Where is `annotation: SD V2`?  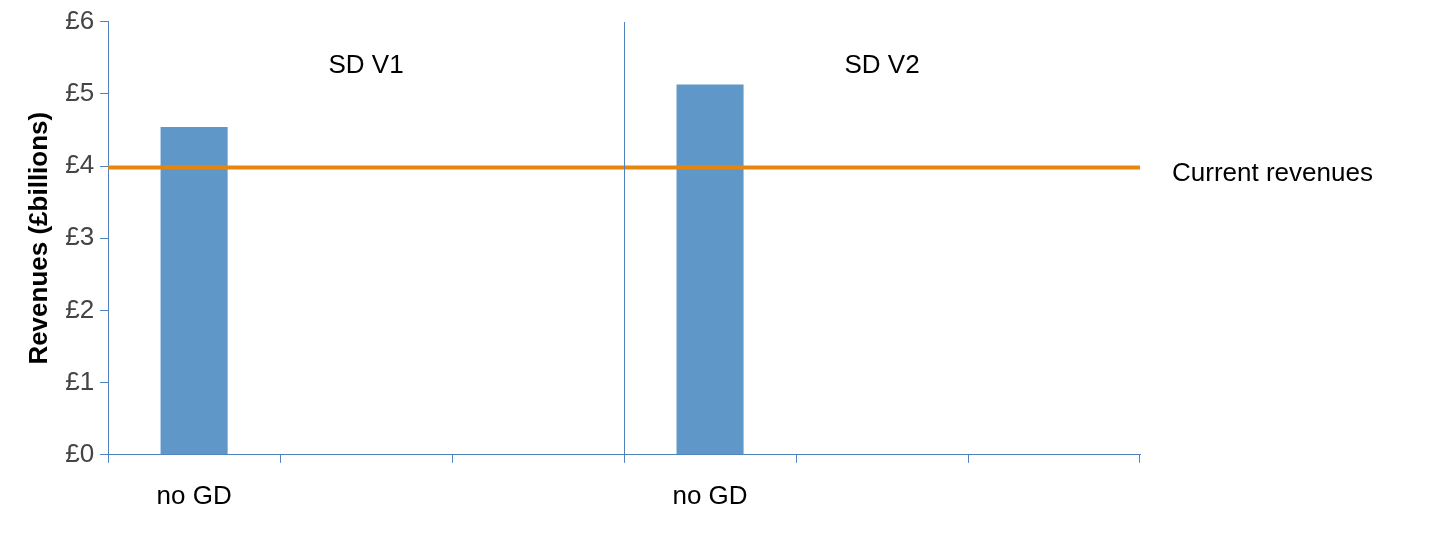
annotation: SD V2 is located at coordinates (882, 63).